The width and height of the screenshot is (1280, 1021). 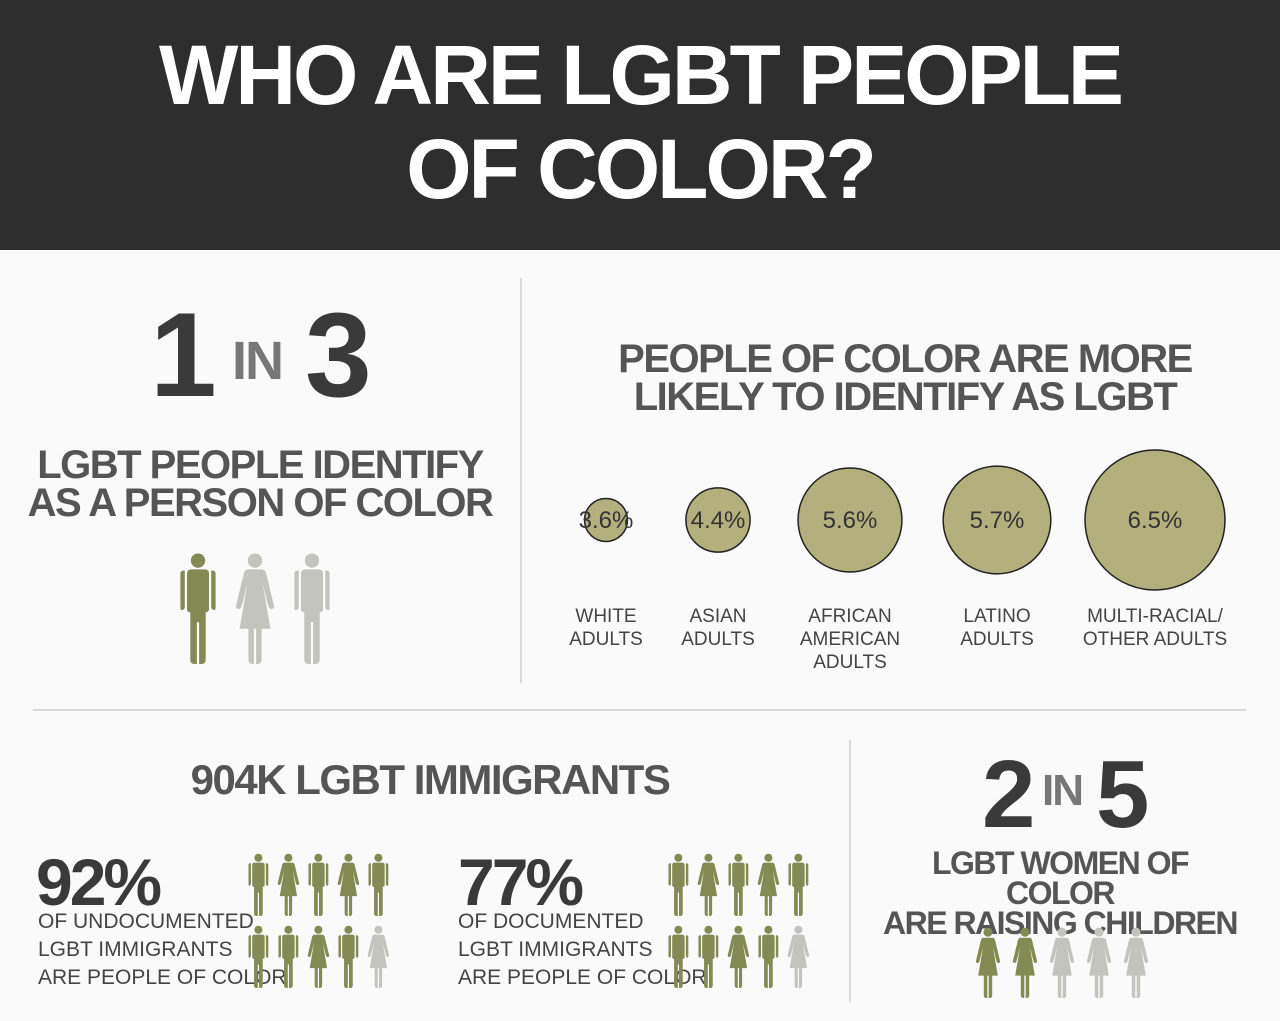 What do you see at coordinates (996, 616) in the screenshot?
I see `bubble-category-label-4-1: LATINO` at bounding box center [996, 616].